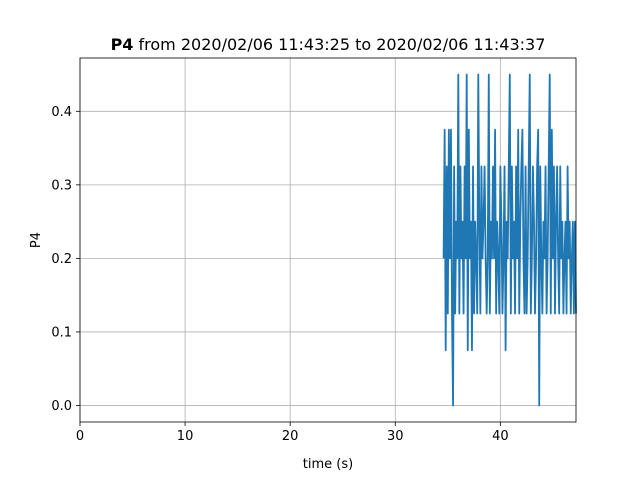 Image resolution: width=640 pixels, height=480 pixels. What do you see at coordinates (80, 436) in the screenshot?
I see `x-tick-label: 0` at bounding box center [80, 436].